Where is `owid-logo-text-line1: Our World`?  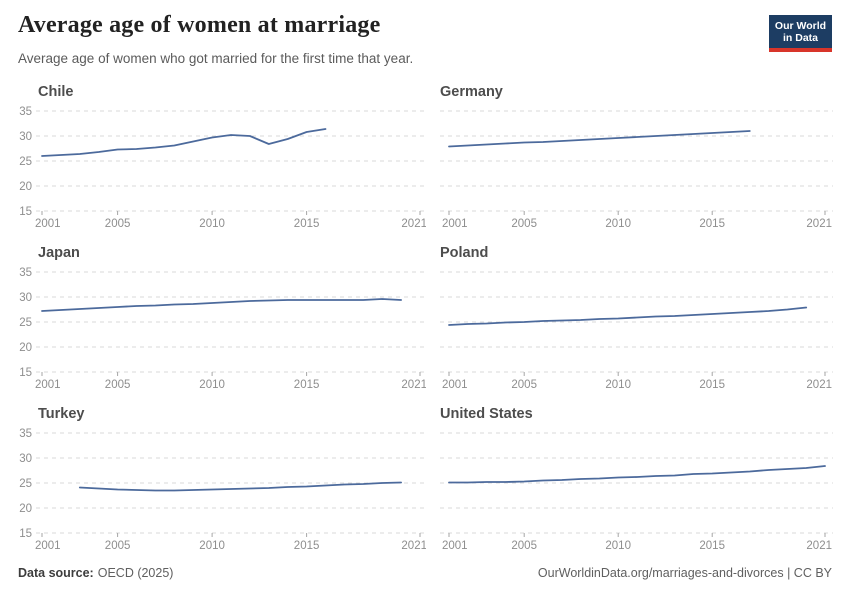
owid-logo-text-line1: Our World is located at coordinates (800, 25).